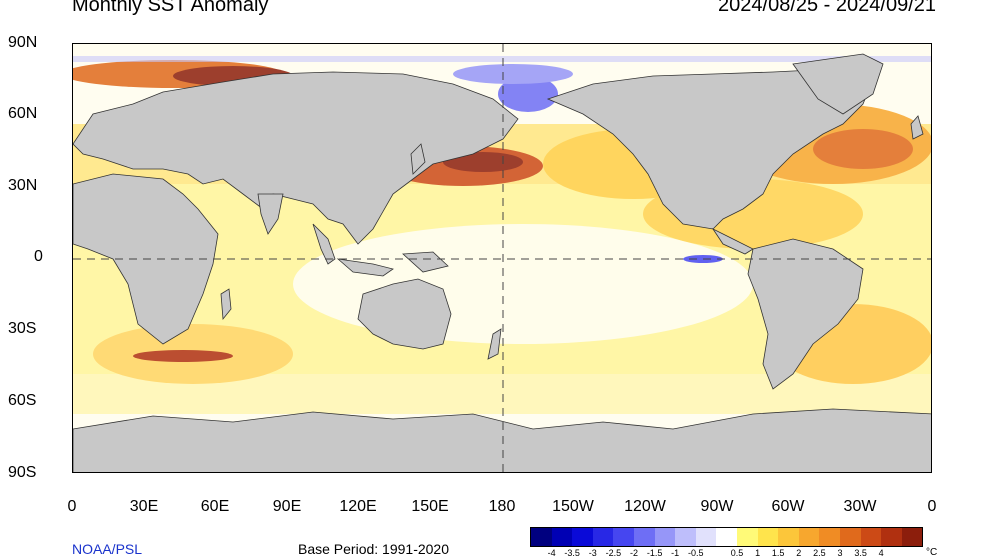  What do you see at coordinates (645, 506) in the screenshot?
I see `lon-label-120w: 120W` at bounding box center [645, 506].